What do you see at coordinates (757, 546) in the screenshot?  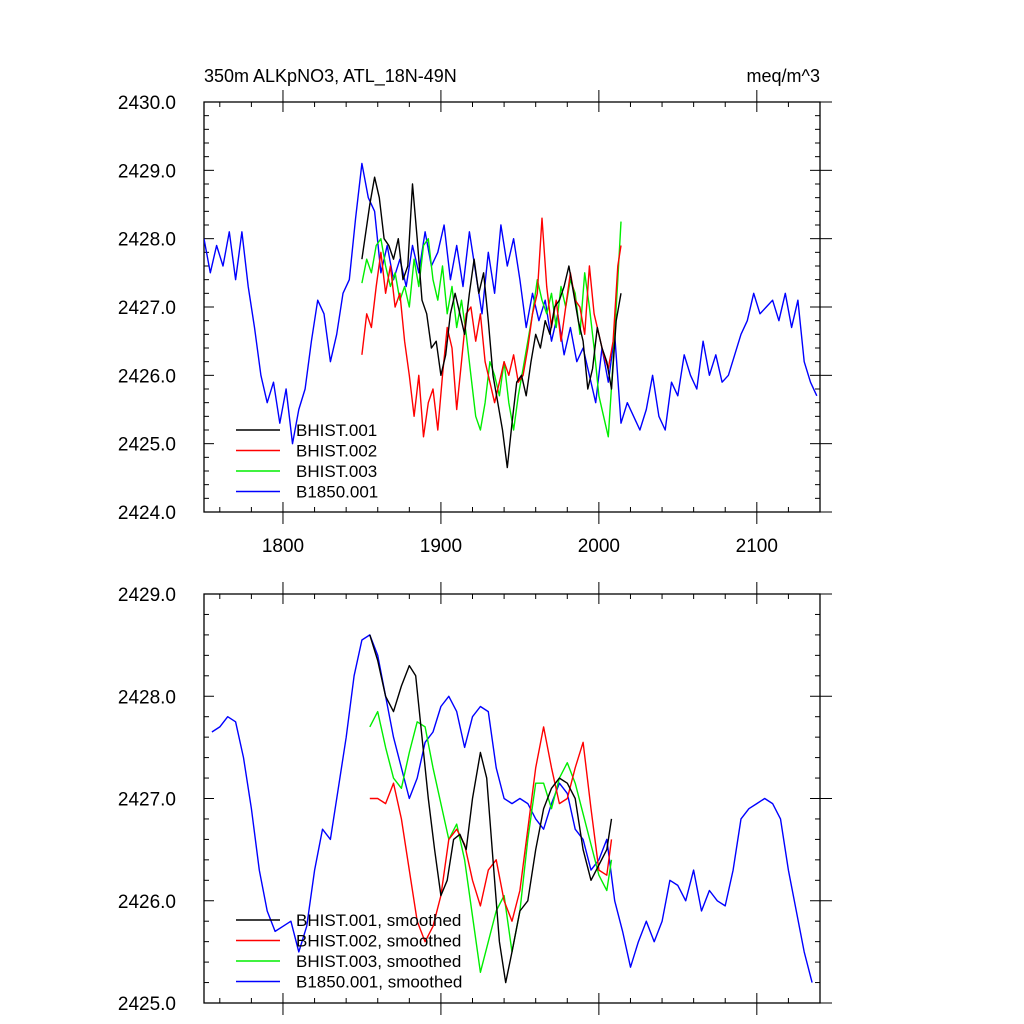 I see `x-tick-label: 2100` at bounding box center [757, 546].